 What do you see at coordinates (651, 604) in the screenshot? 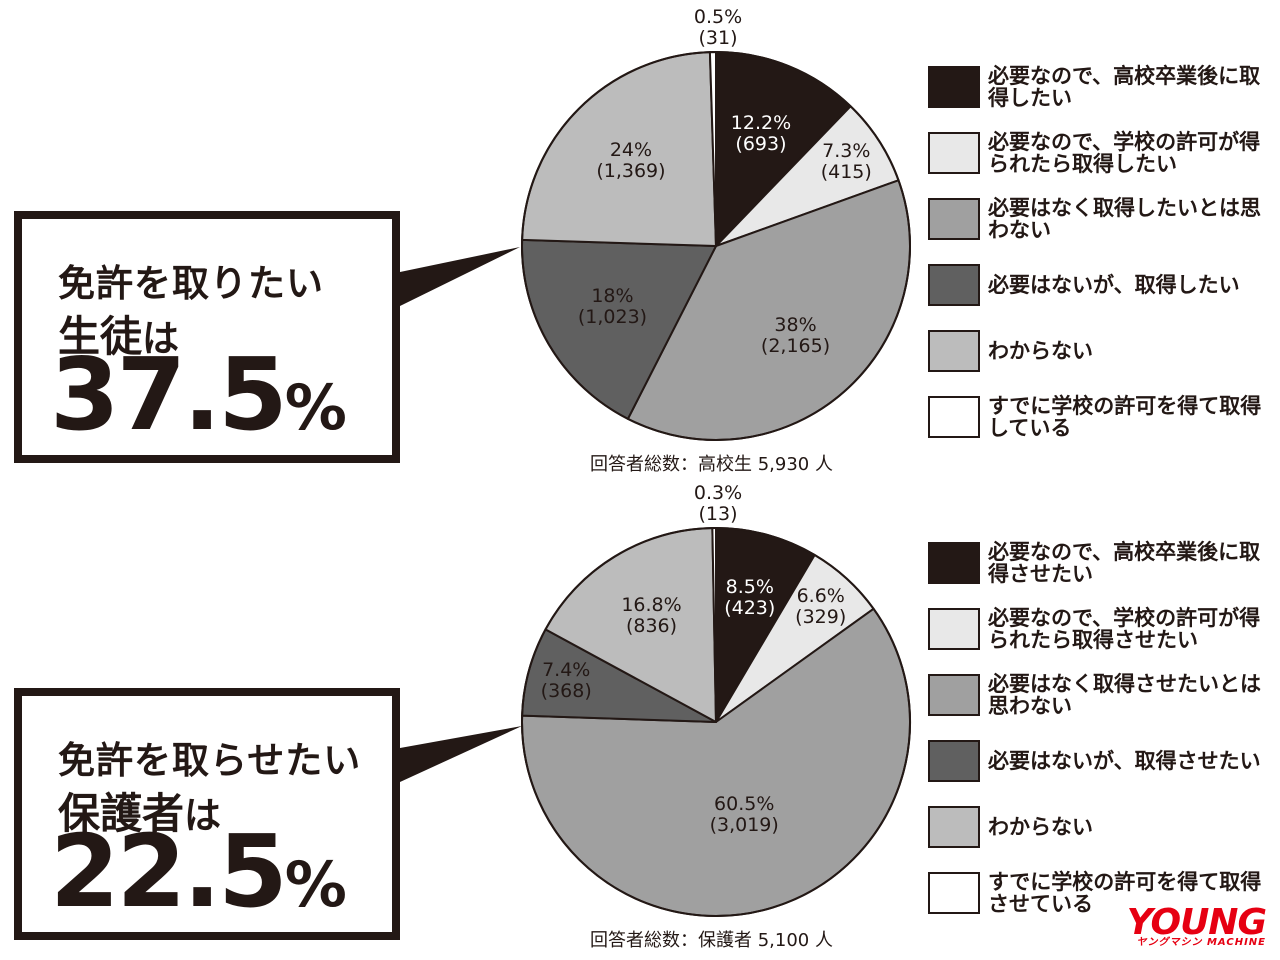
I see `pie-percentage-label: 16.8%` at bounding box center [651, 604].